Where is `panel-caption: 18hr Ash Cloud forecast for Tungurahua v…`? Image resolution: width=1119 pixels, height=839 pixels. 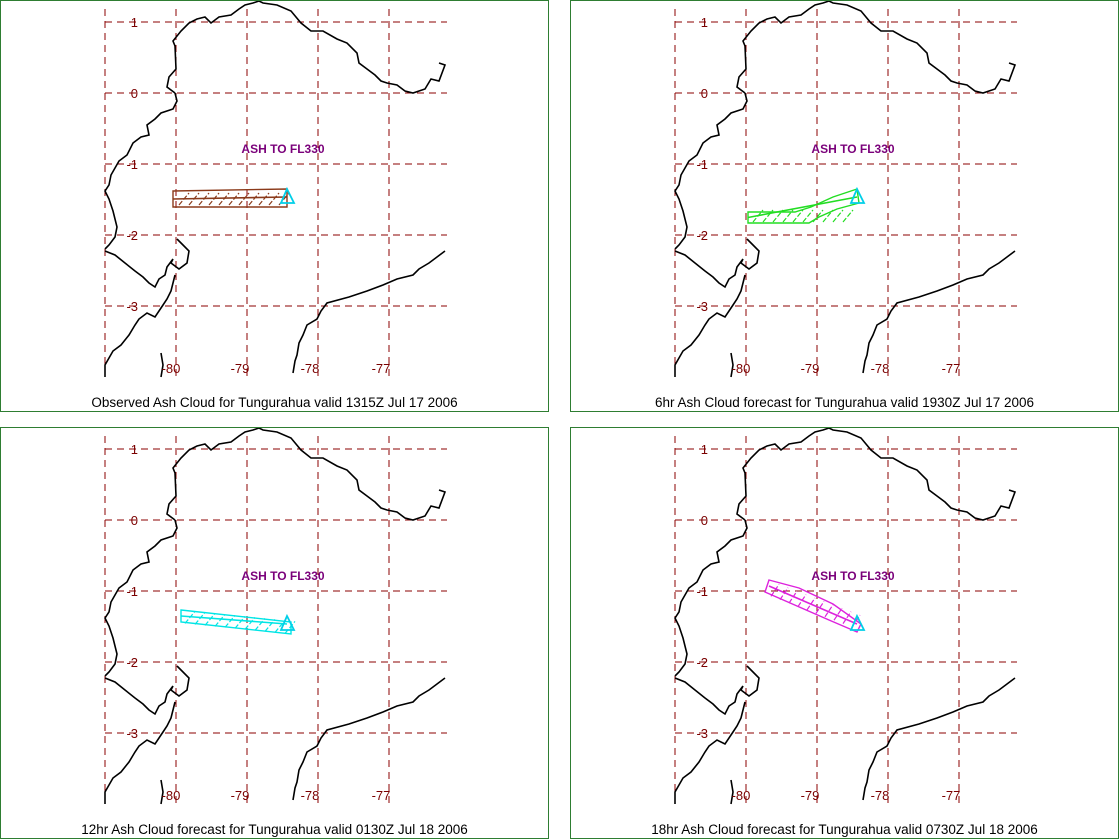 panel-caption: 18hr Ash Cloud forecast for Tungurahua v… is located at coordinates (844, 829).